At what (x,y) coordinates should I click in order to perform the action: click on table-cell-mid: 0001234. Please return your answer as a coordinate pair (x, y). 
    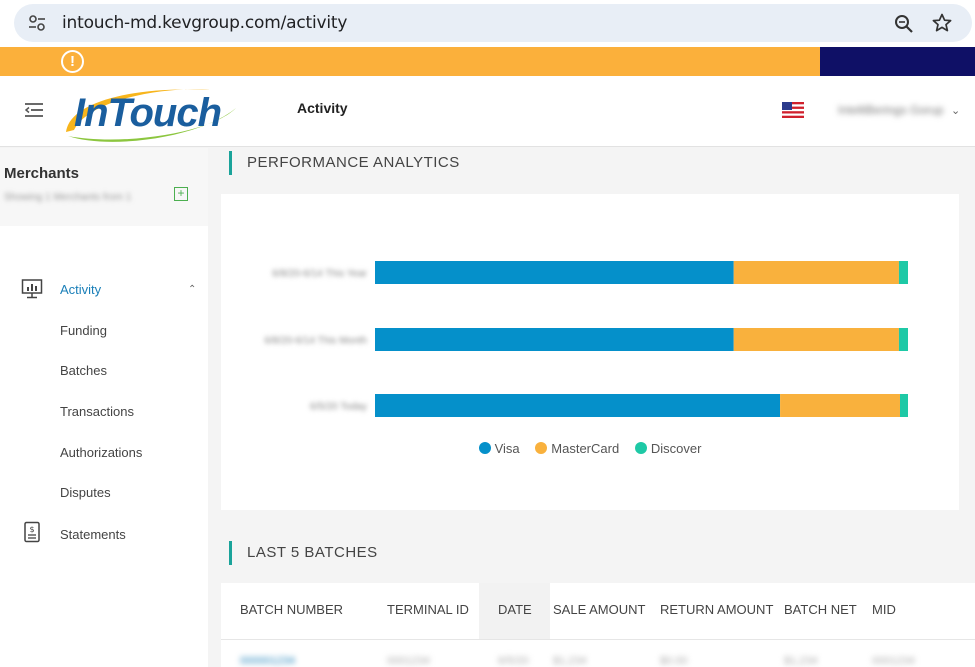
    Looking at the image, I should click on (893, 661).